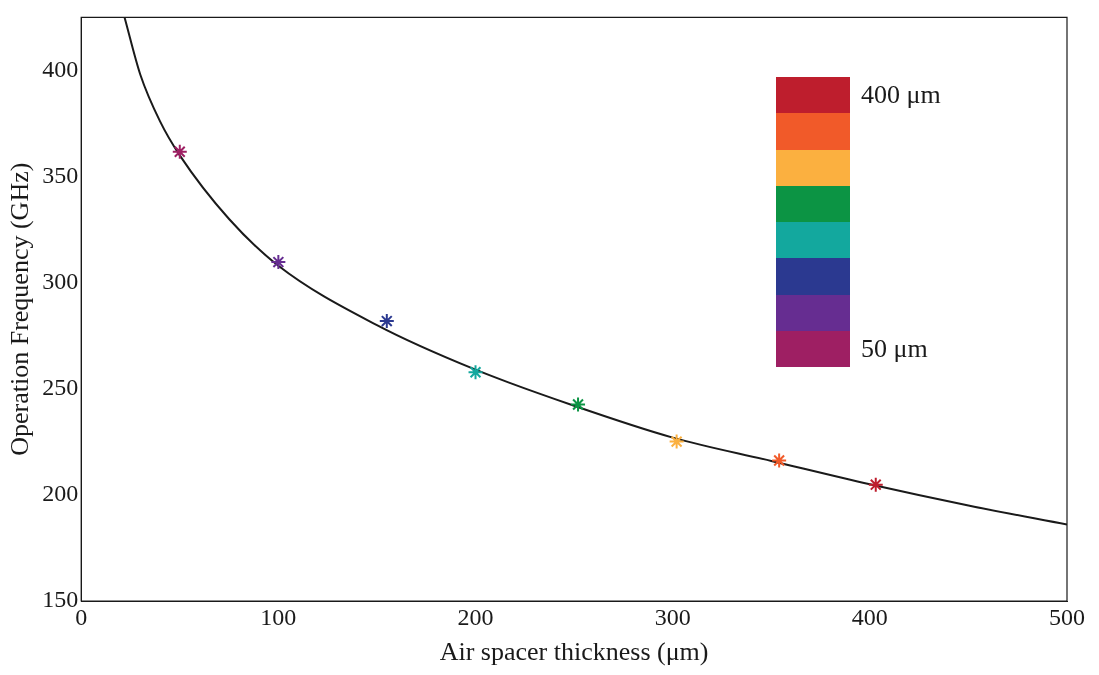  Describe the element at coordinates (901, 95) in the screenshot. I see `annotation: 400 μm` at that location.